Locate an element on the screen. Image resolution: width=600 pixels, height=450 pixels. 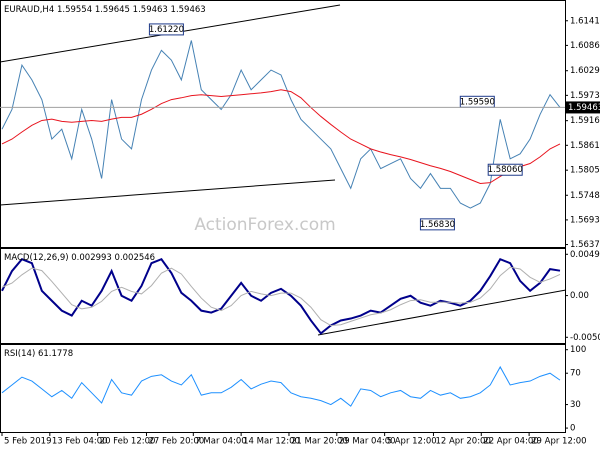
annotation-label: 1.56830 is located at coordinates (437, 225).